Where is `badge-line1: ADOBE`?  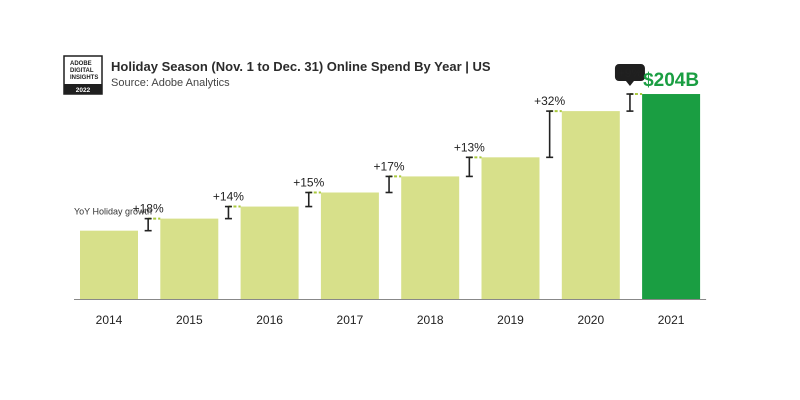 badge-line1: ADOBE is located at coordinates (81, 64).